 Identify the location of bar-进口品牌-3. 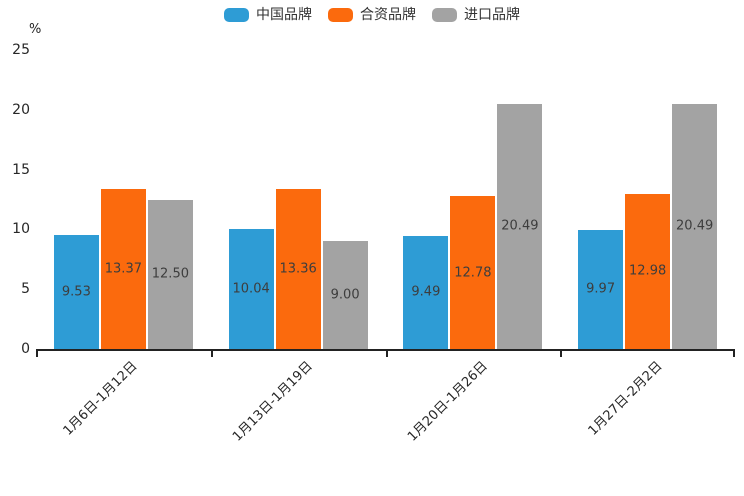
(520, 226).